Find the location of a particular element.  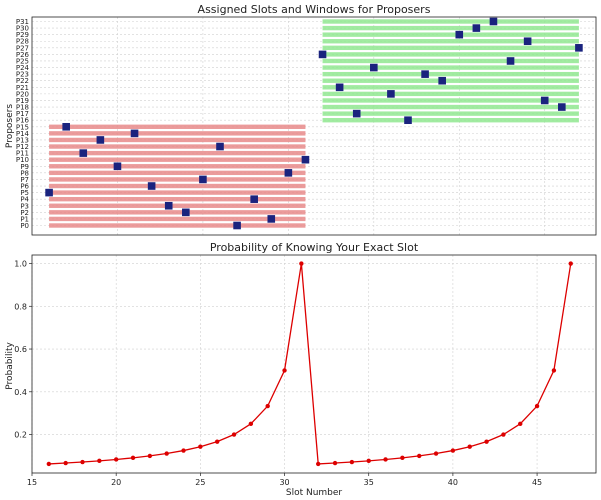

window-bar-P11 is located at coordinates (177, 153).